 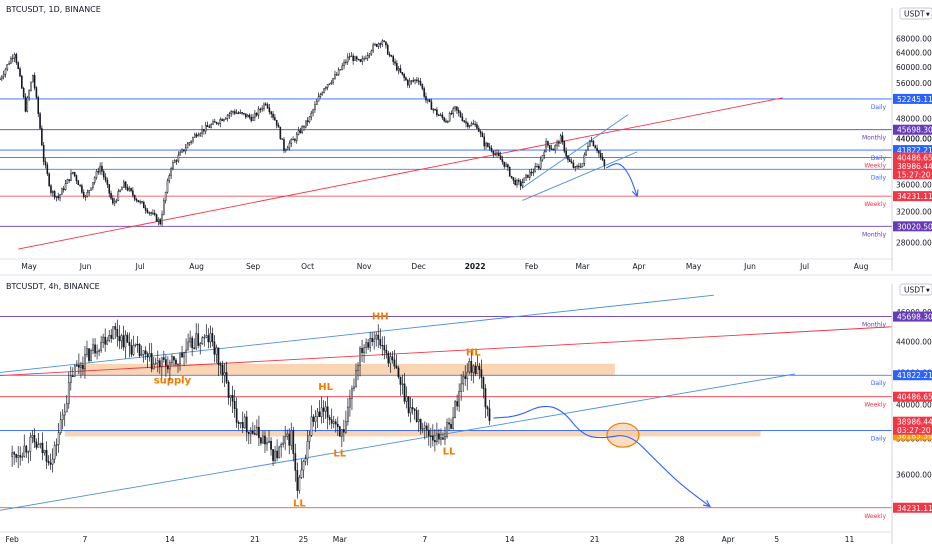 I want to click on daily-level-label-1: 45698.30, so click(x=914, y=130).